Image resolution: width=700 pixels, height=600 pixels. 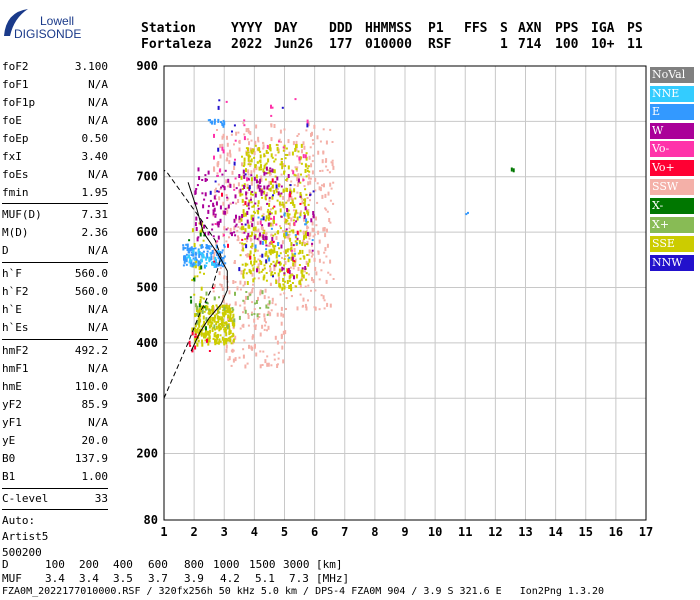 What do you see at coordinates (226, 564) in the screenshot?
I see `footer-d-value: 1000` at bounding box center [226, 564].